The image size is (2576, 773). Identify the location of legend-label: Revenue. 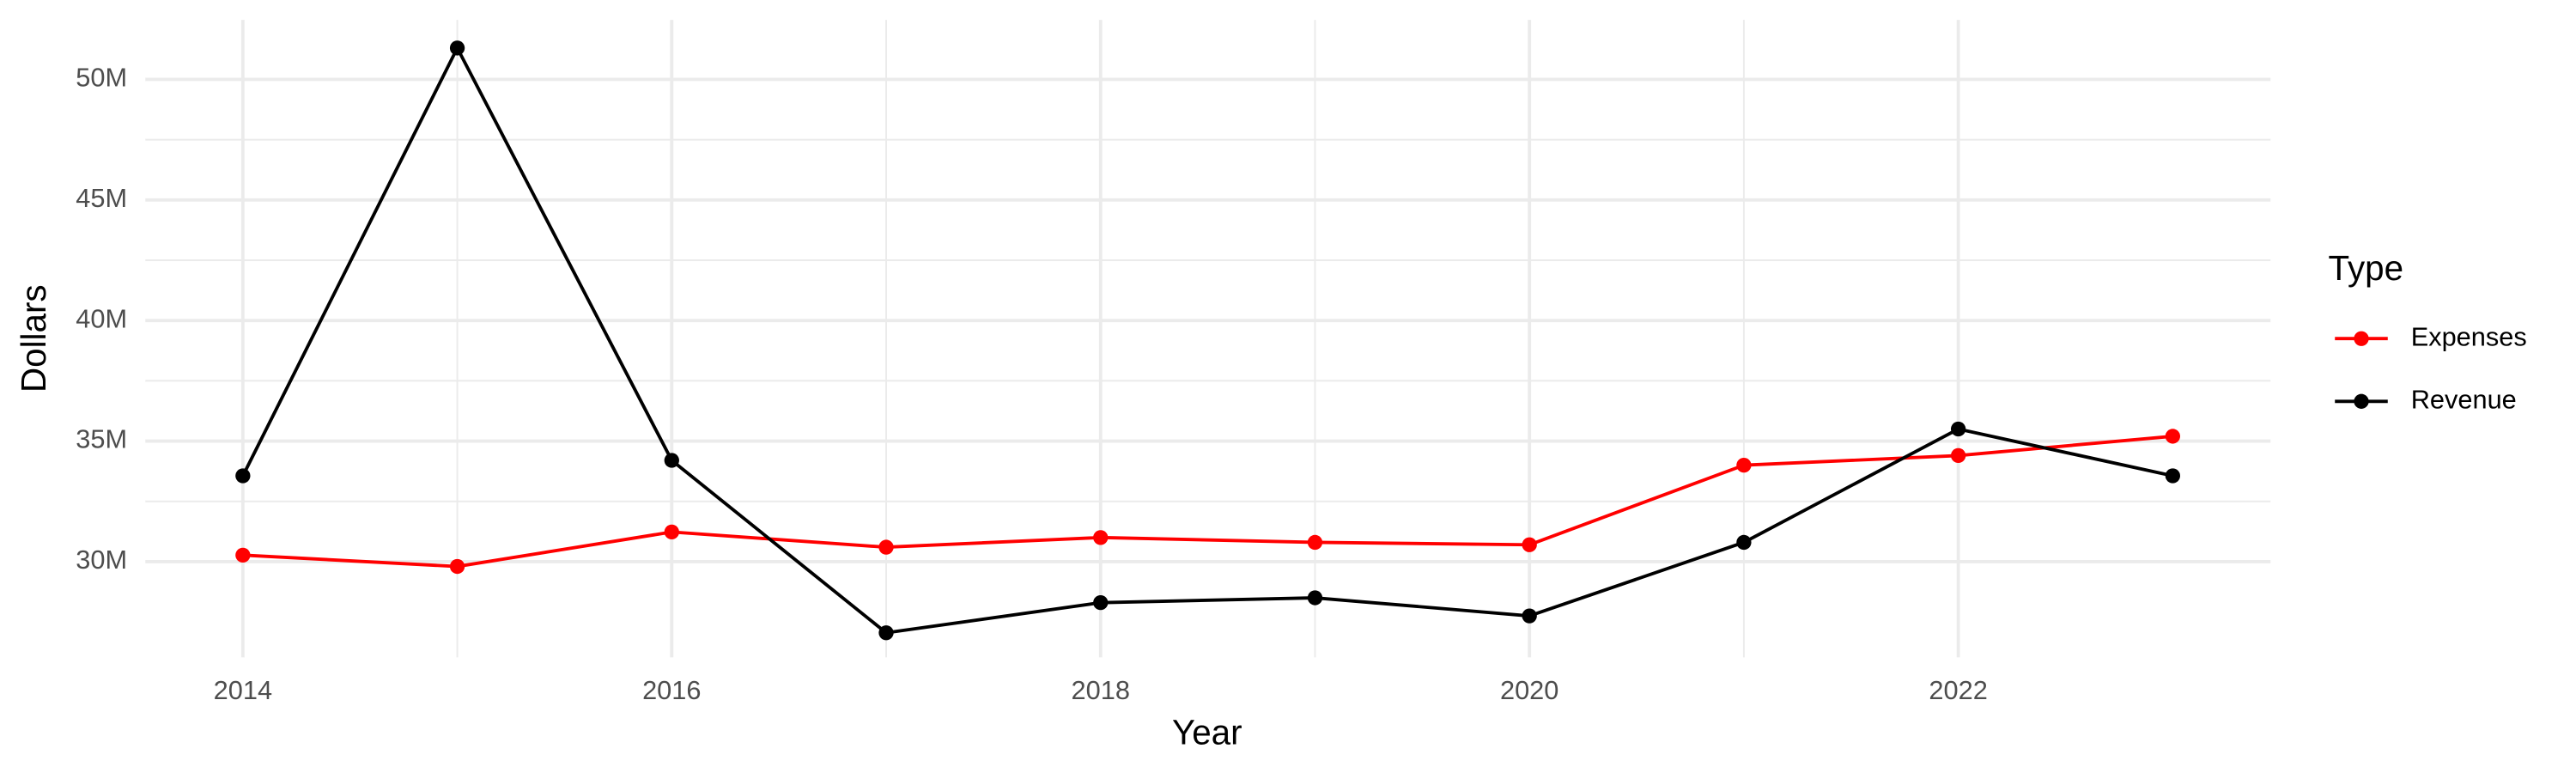
(2464, 399).